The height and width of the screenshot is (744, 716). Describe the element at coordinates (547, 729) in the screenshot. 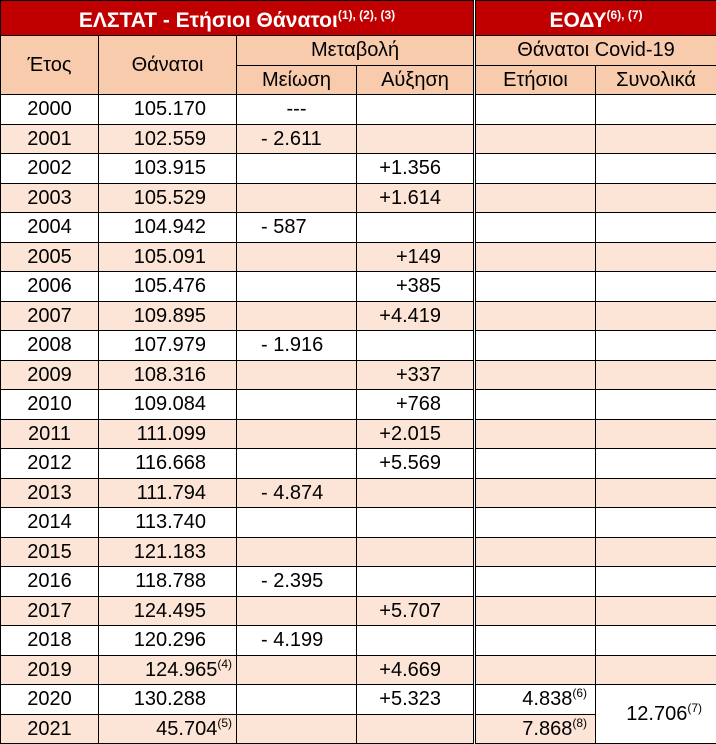

I see `covid-annual-cell-value: 7.868` at that location.